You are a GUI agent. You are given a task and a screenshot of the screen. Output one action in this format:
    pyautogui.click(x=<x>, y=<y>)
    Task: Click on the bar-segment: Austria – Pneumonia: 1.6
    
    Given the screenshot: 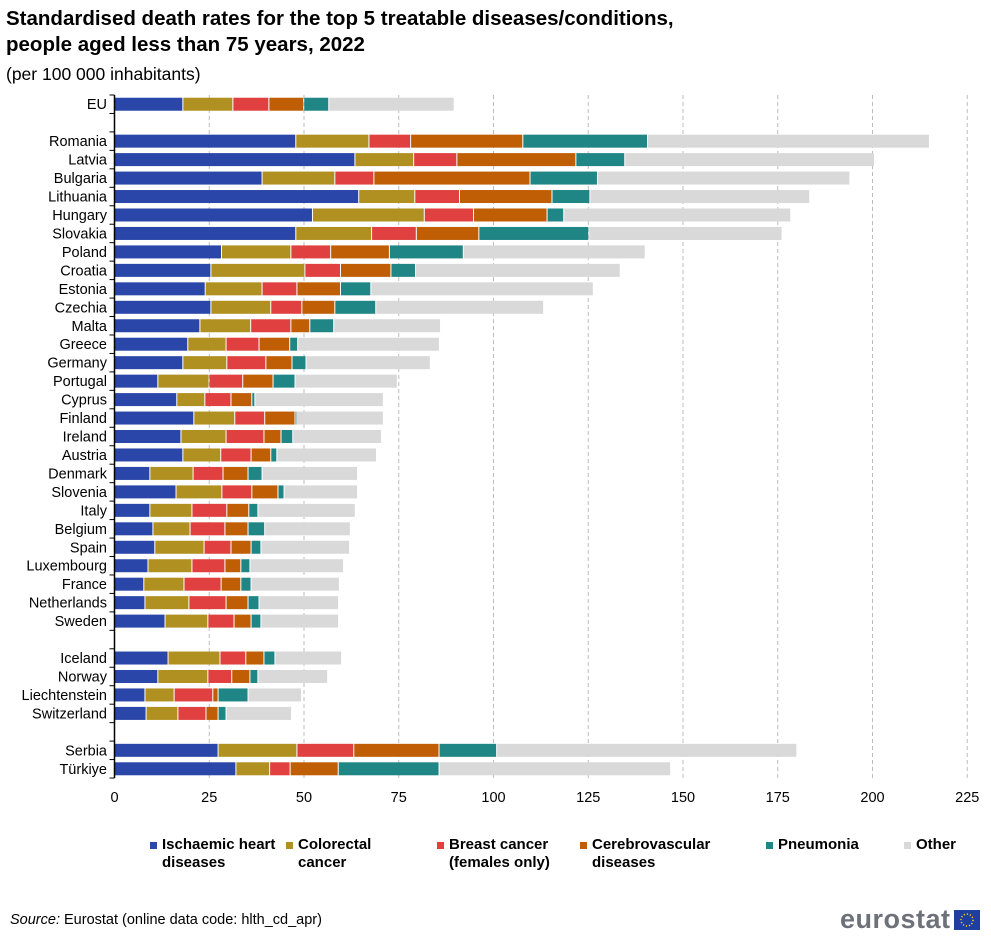 What is the action you would take?
    pyautogui.click(x=274, y=455)
    